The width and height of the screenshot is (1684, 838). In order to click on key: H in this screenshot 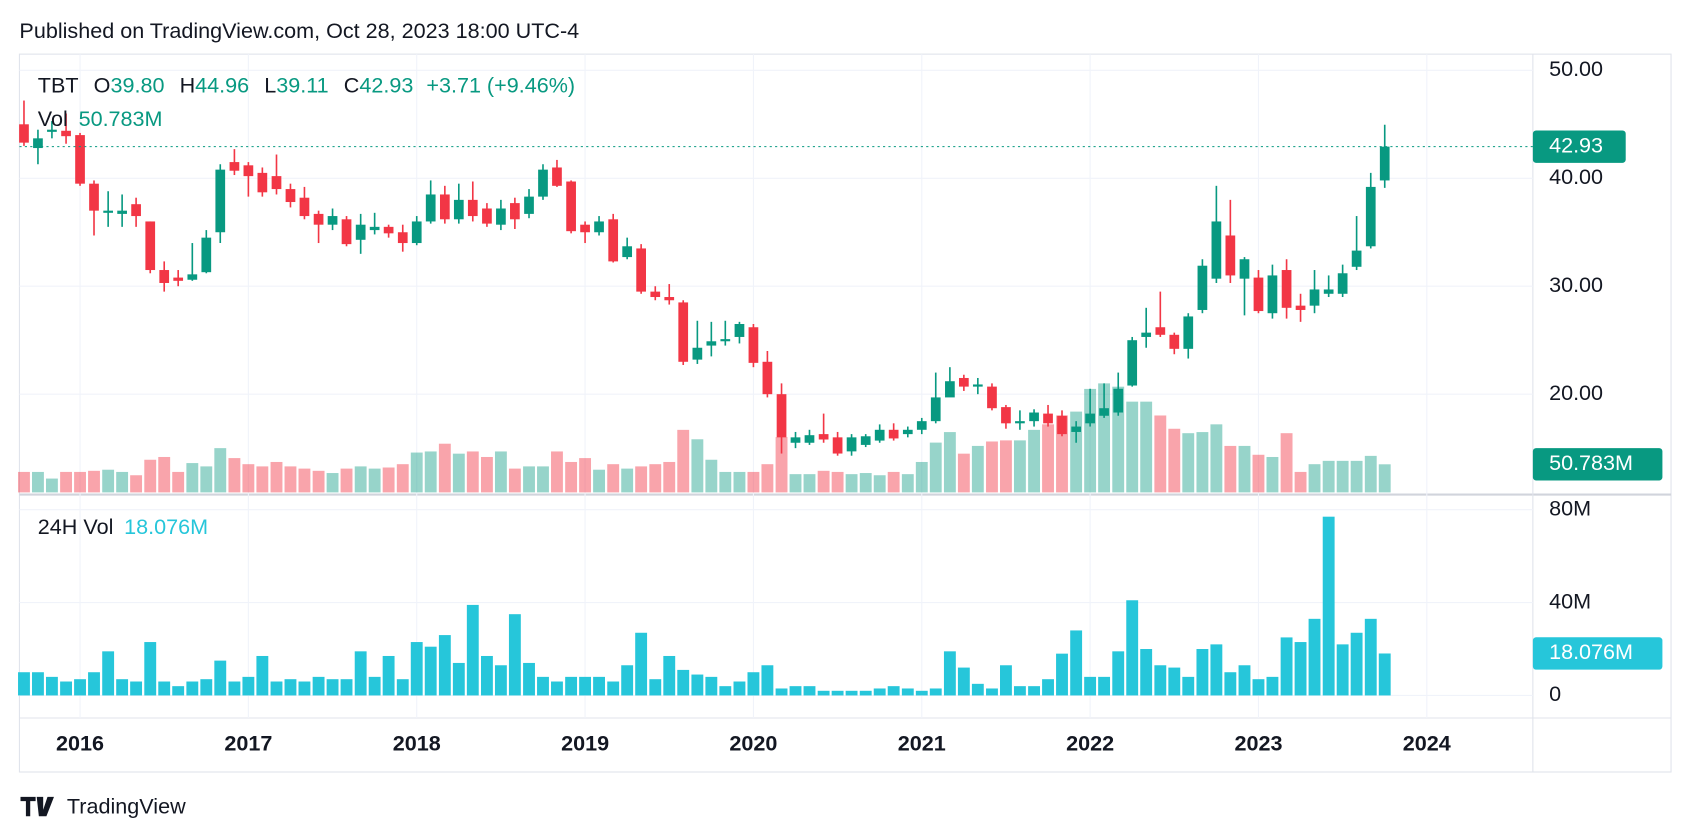, I will do `click(188, 84)`.